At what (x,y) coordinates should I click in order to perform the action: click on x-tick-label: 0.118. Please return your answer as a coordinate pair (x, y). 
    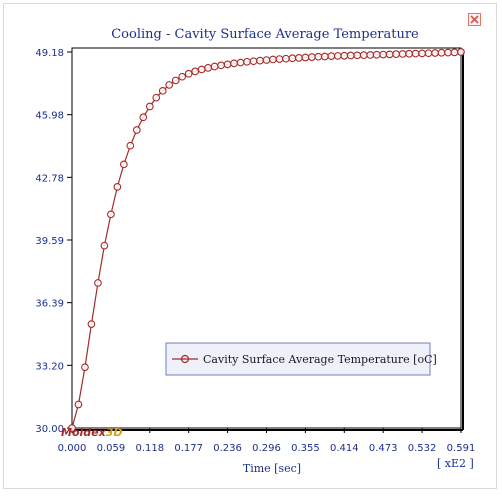
    Looking at the image, I should click on (149, 448).